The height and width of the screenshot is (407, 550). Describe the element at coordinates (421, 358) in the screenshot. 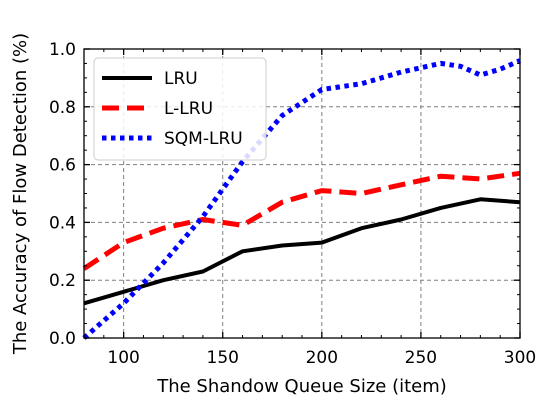

I see `x-tick-label: 250` at that location.